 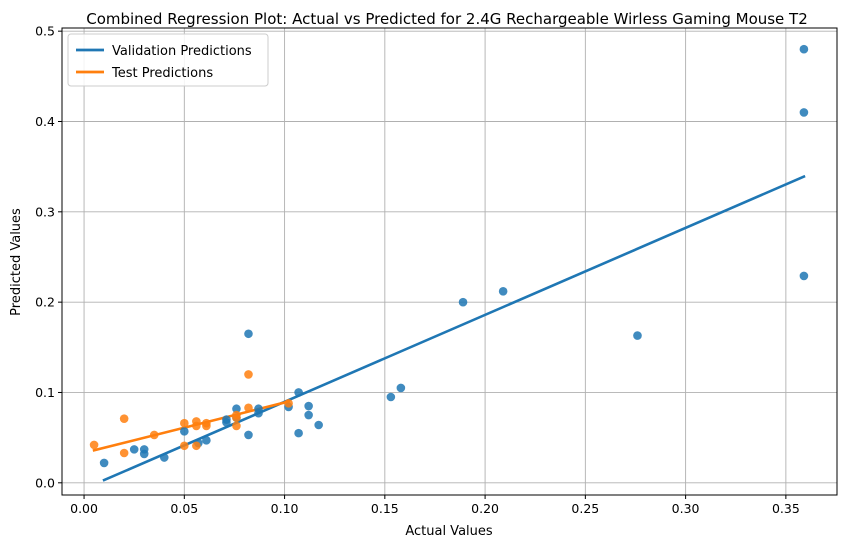 I want to click on y-tick-label: 0.3, so click(x=45, y=211).